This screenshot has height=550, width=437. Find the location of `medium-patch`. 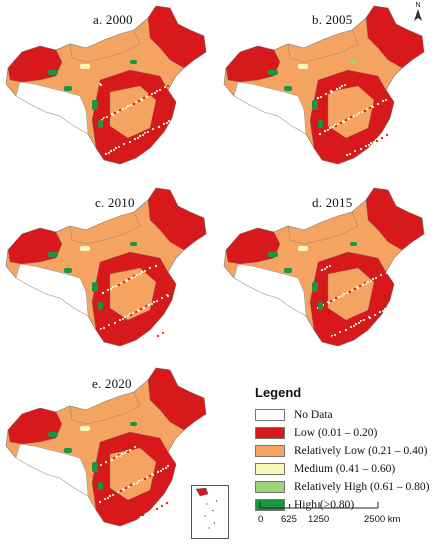

medium-patch is located at coordinates (85, 248).